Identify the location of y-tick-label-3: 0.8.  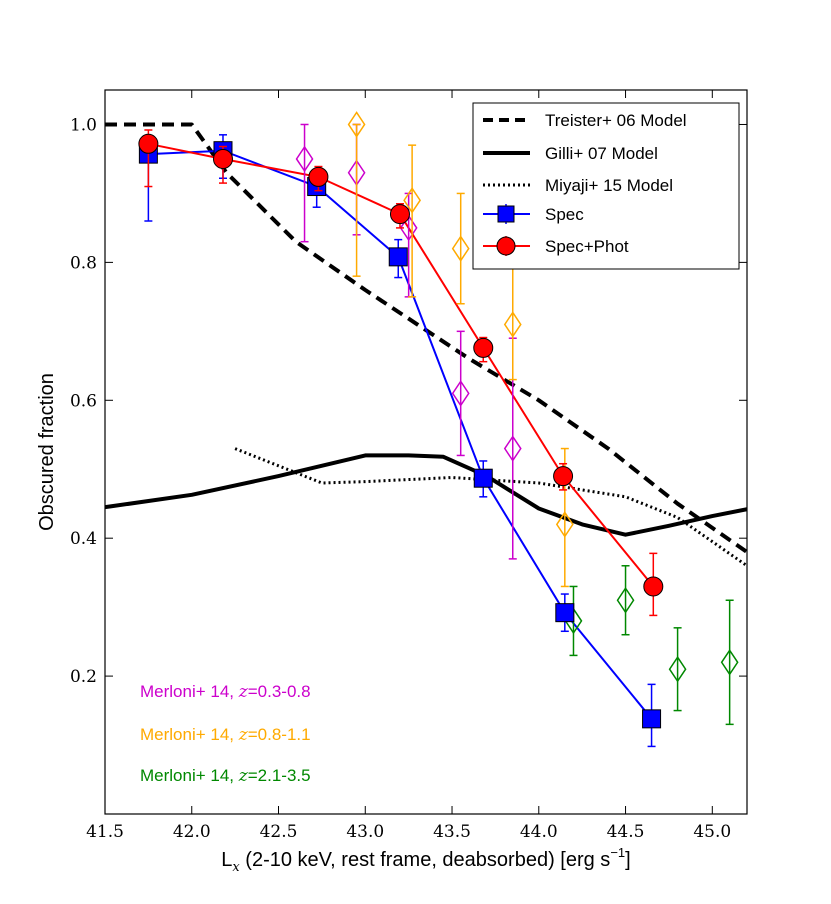
(83, 263).